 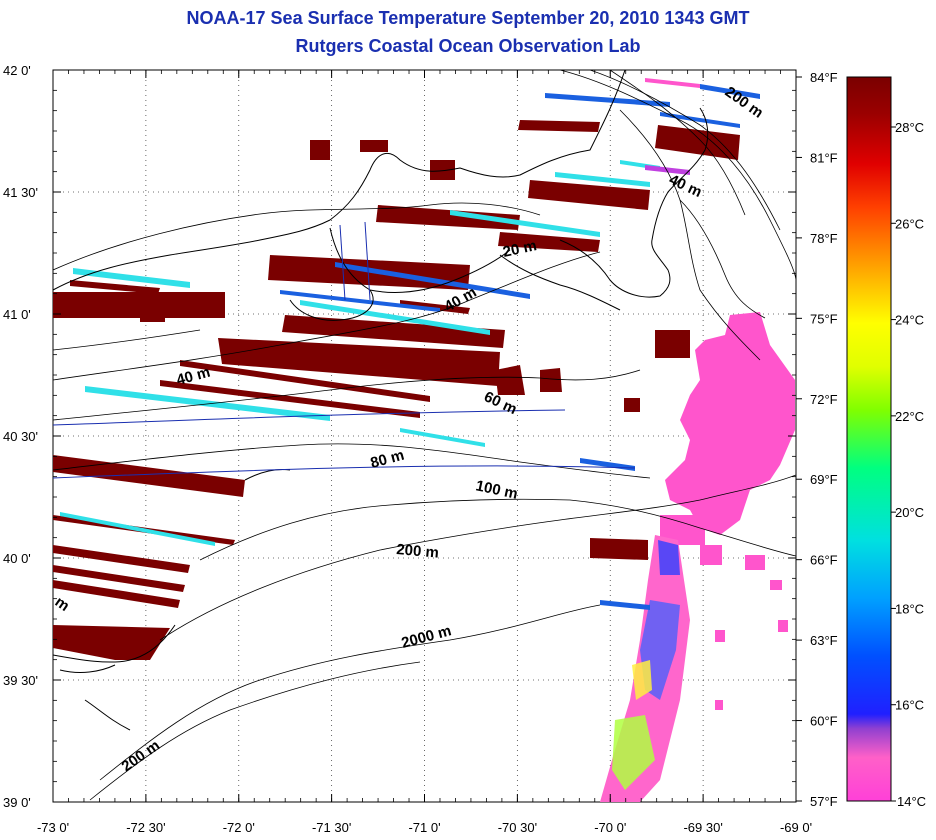 What do you see at coordinates (869, 439) in the screenshot?
I see `colorbar` at bounding box center [869, 439].